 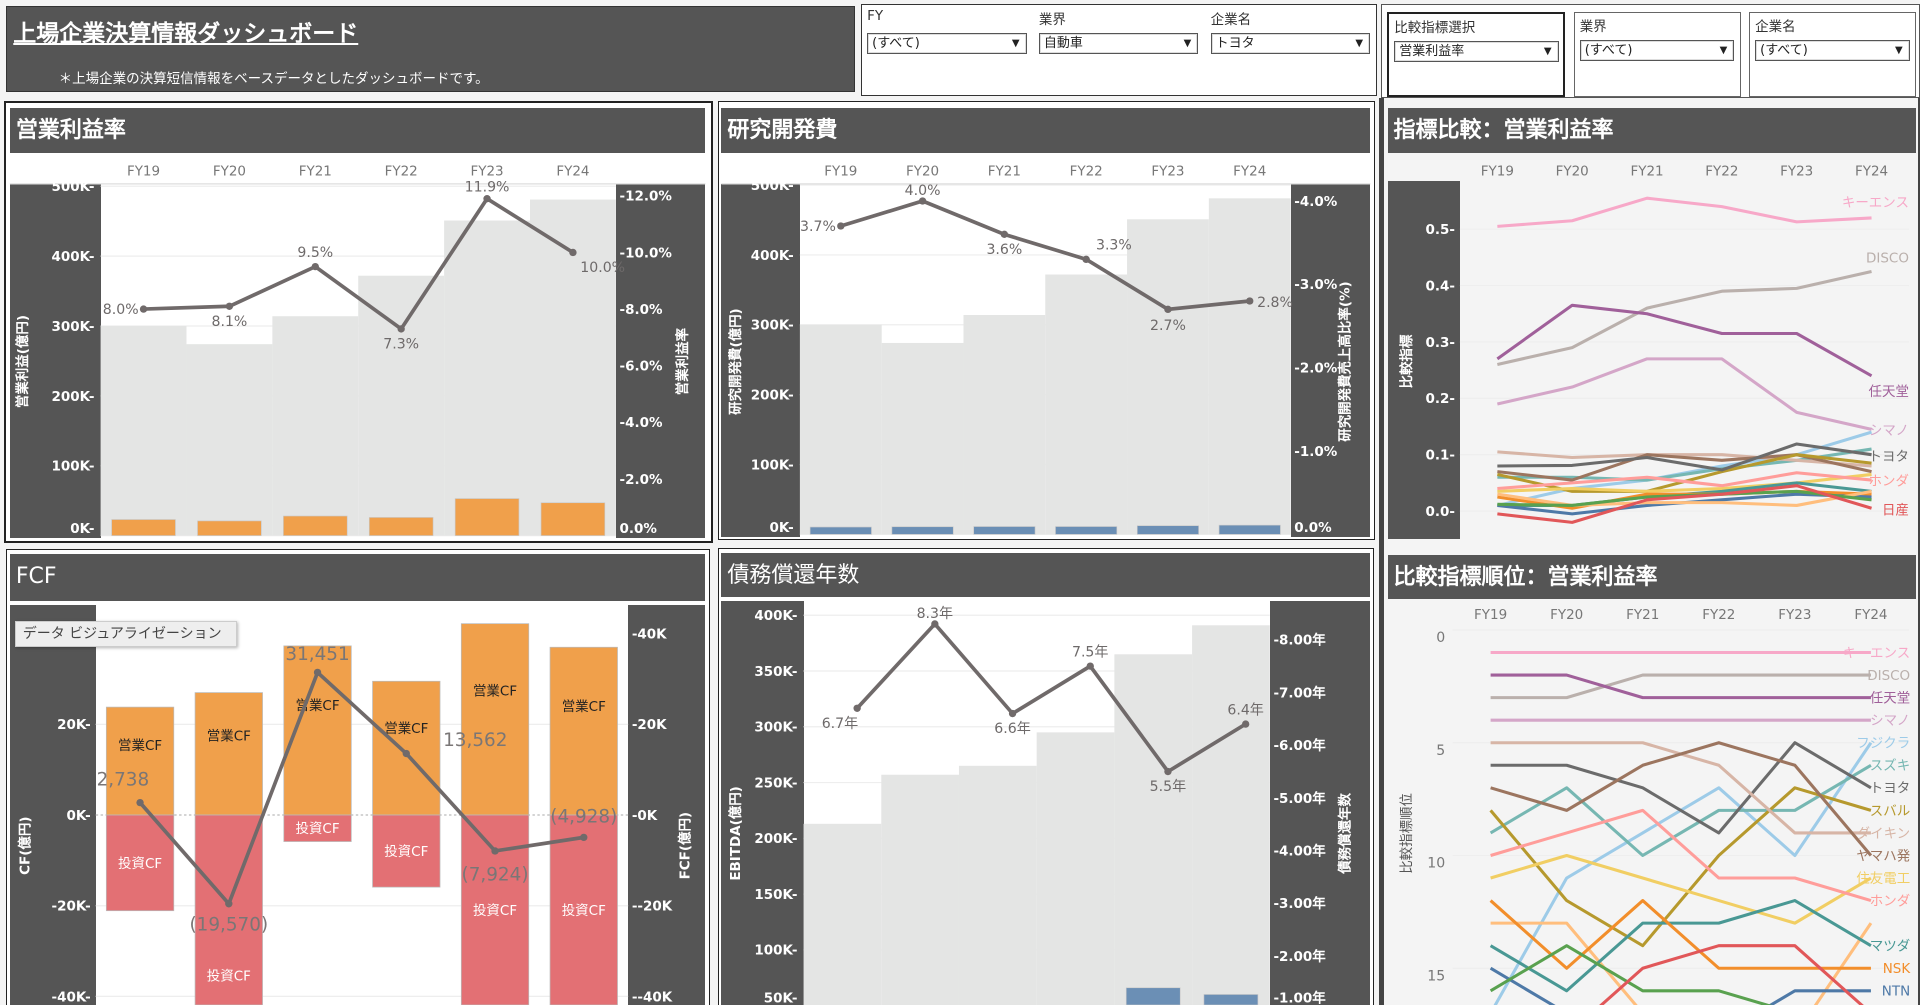 I want to click on filter-industry-dropdown: 自動車 ▼, so click(x=1118, y=43).